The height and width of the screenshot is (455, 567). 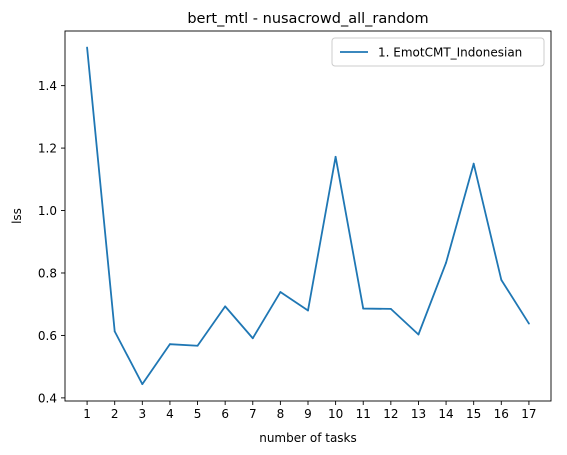 What do you see at coordinates (225, 414) in the screenshot?
I see `x-tick-label: 6` at bounding box center [225, 414].